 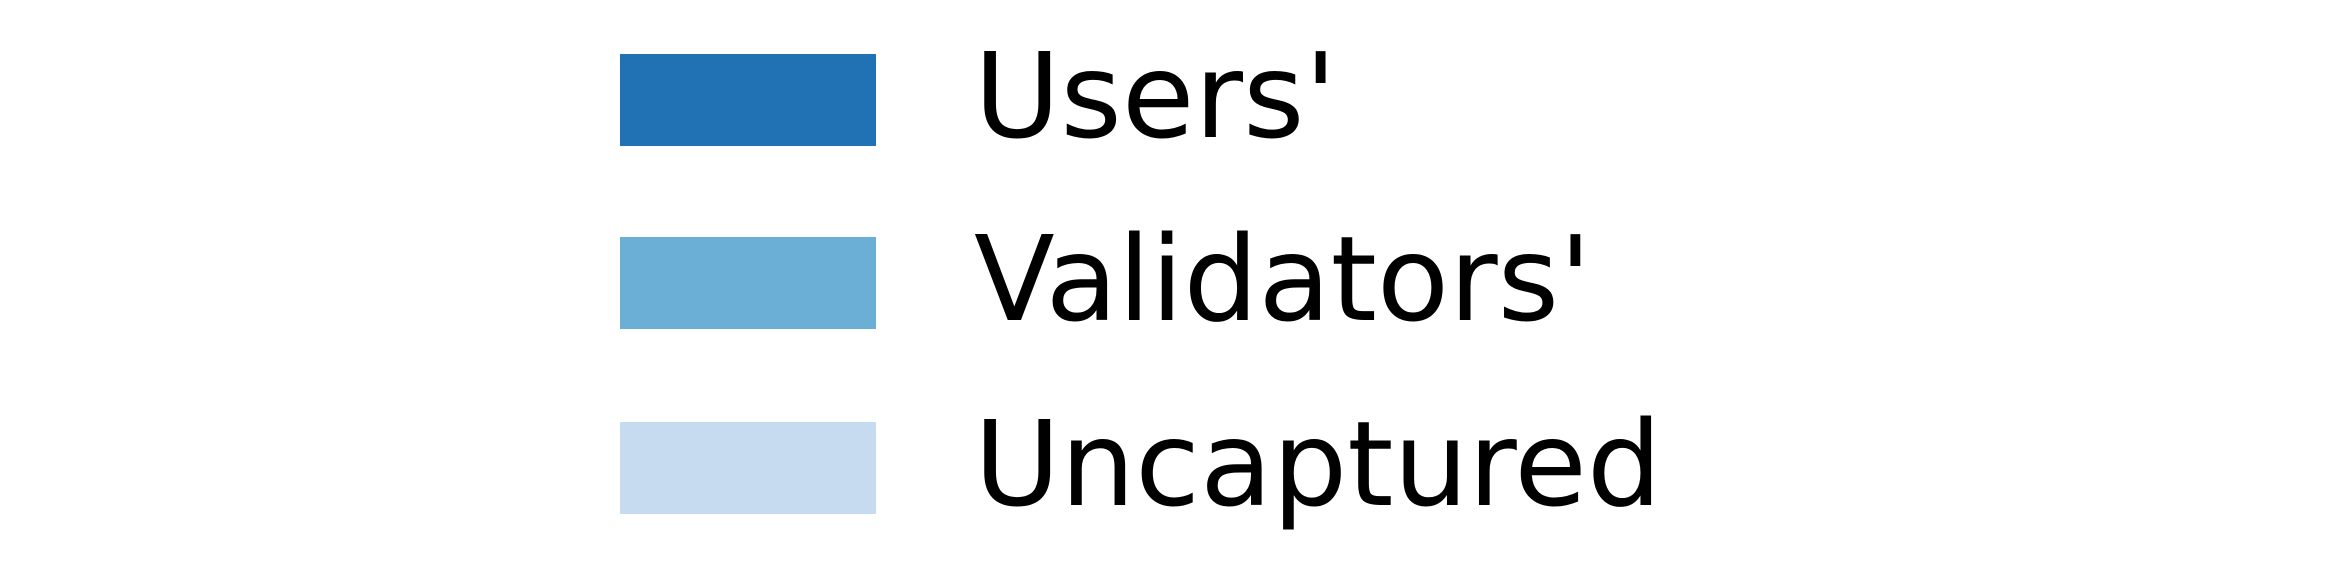 What do you see at coordinates (748, 100) in the screenshot?
I see `legend-swatch-users` at bounding box center [748, 100].